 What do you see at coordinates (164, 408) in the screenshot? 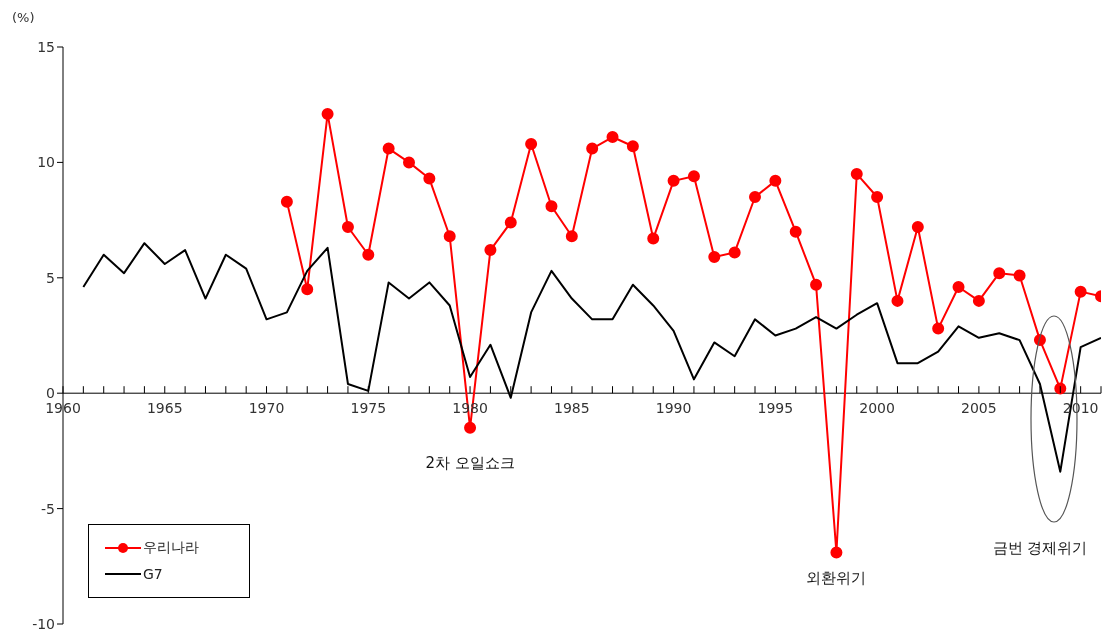
I see `x-tick-label: 1965` at bounding box center [164, 408].